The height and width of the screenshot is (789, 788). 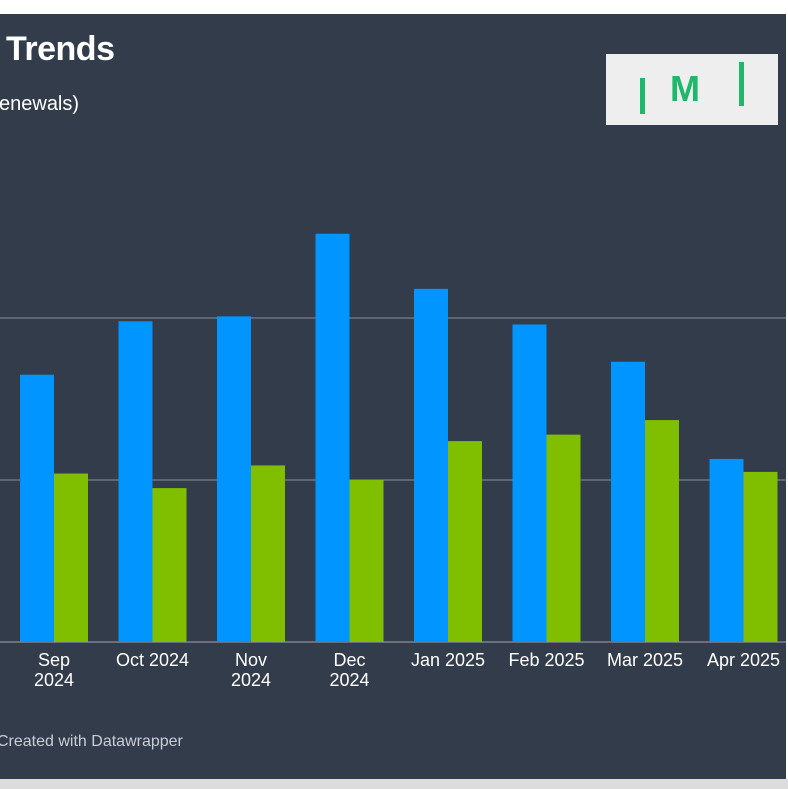 I want to click on x-tick-label-line: Dec, so click(x=349, y=660).